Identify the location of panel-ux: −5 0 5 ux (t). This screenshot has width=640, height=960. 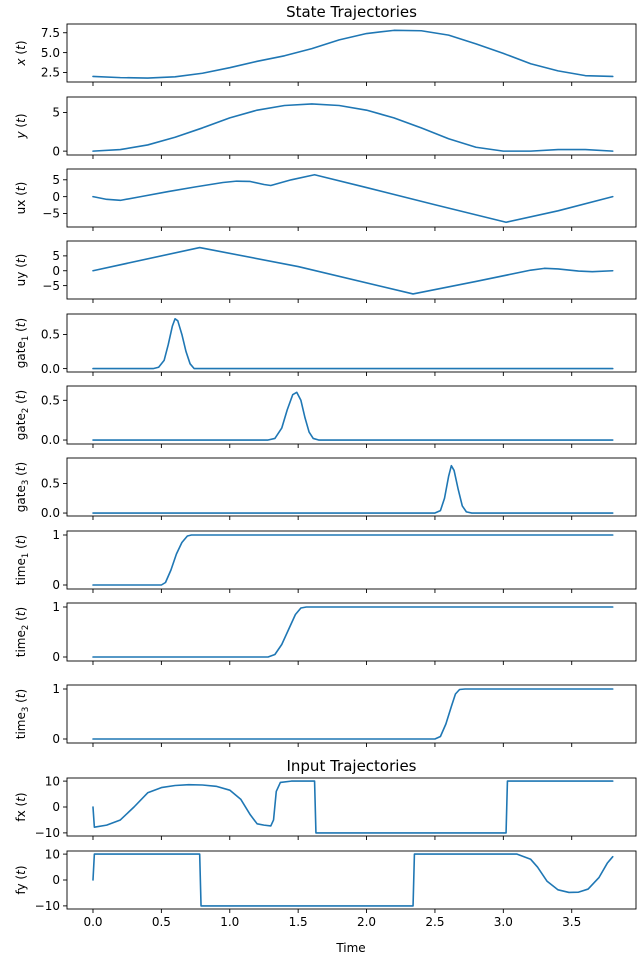
(325, 199).